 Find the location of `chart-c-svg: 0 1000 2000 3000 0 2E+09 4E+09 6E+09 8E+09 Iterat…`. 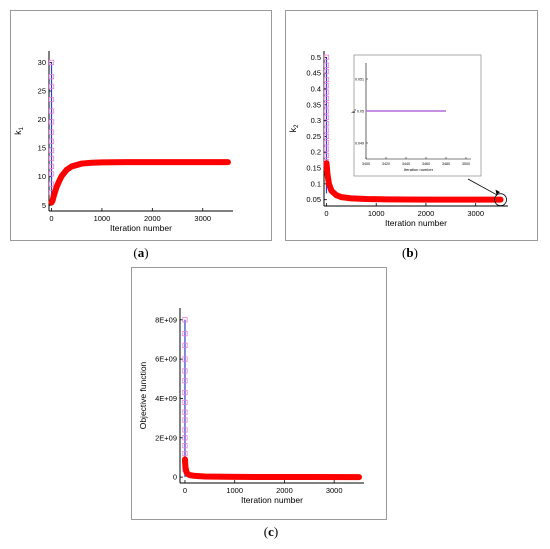

chart-c-svg: 0 1000 2000 3000 0 2E+09 4E+09 6E+09 8E+09 Iterat… is located at coordinates (251, 406).